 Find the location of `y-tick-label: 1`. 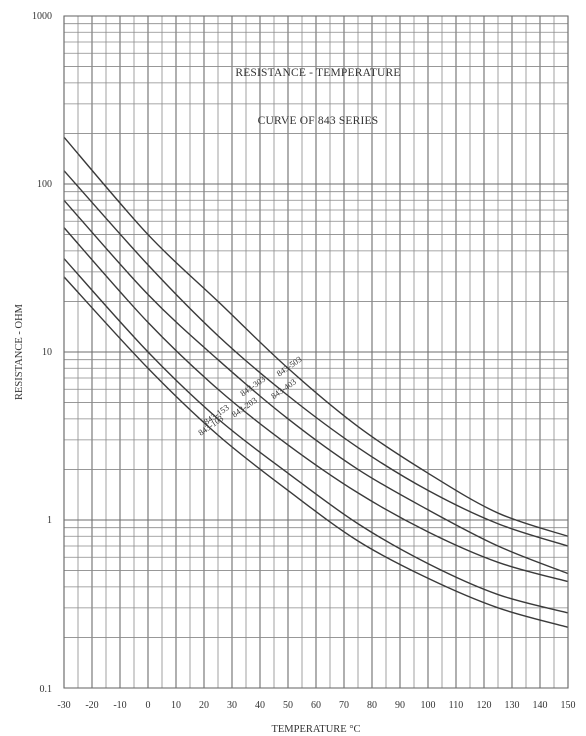

y-tick-label: 1 is located at coordinates (49, 520).